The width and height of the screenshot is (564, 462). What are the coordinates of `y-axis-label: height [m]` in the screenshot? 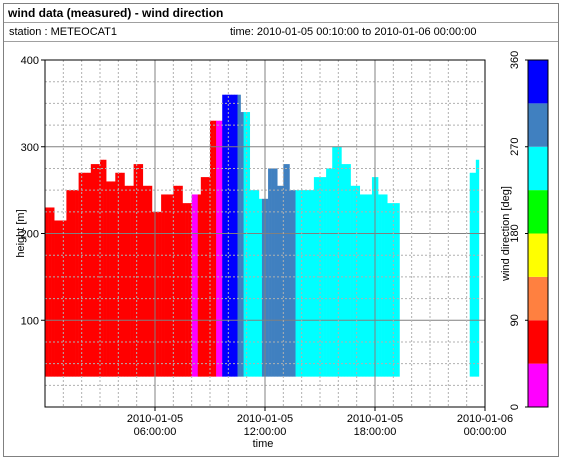 It's located at (21, 233).